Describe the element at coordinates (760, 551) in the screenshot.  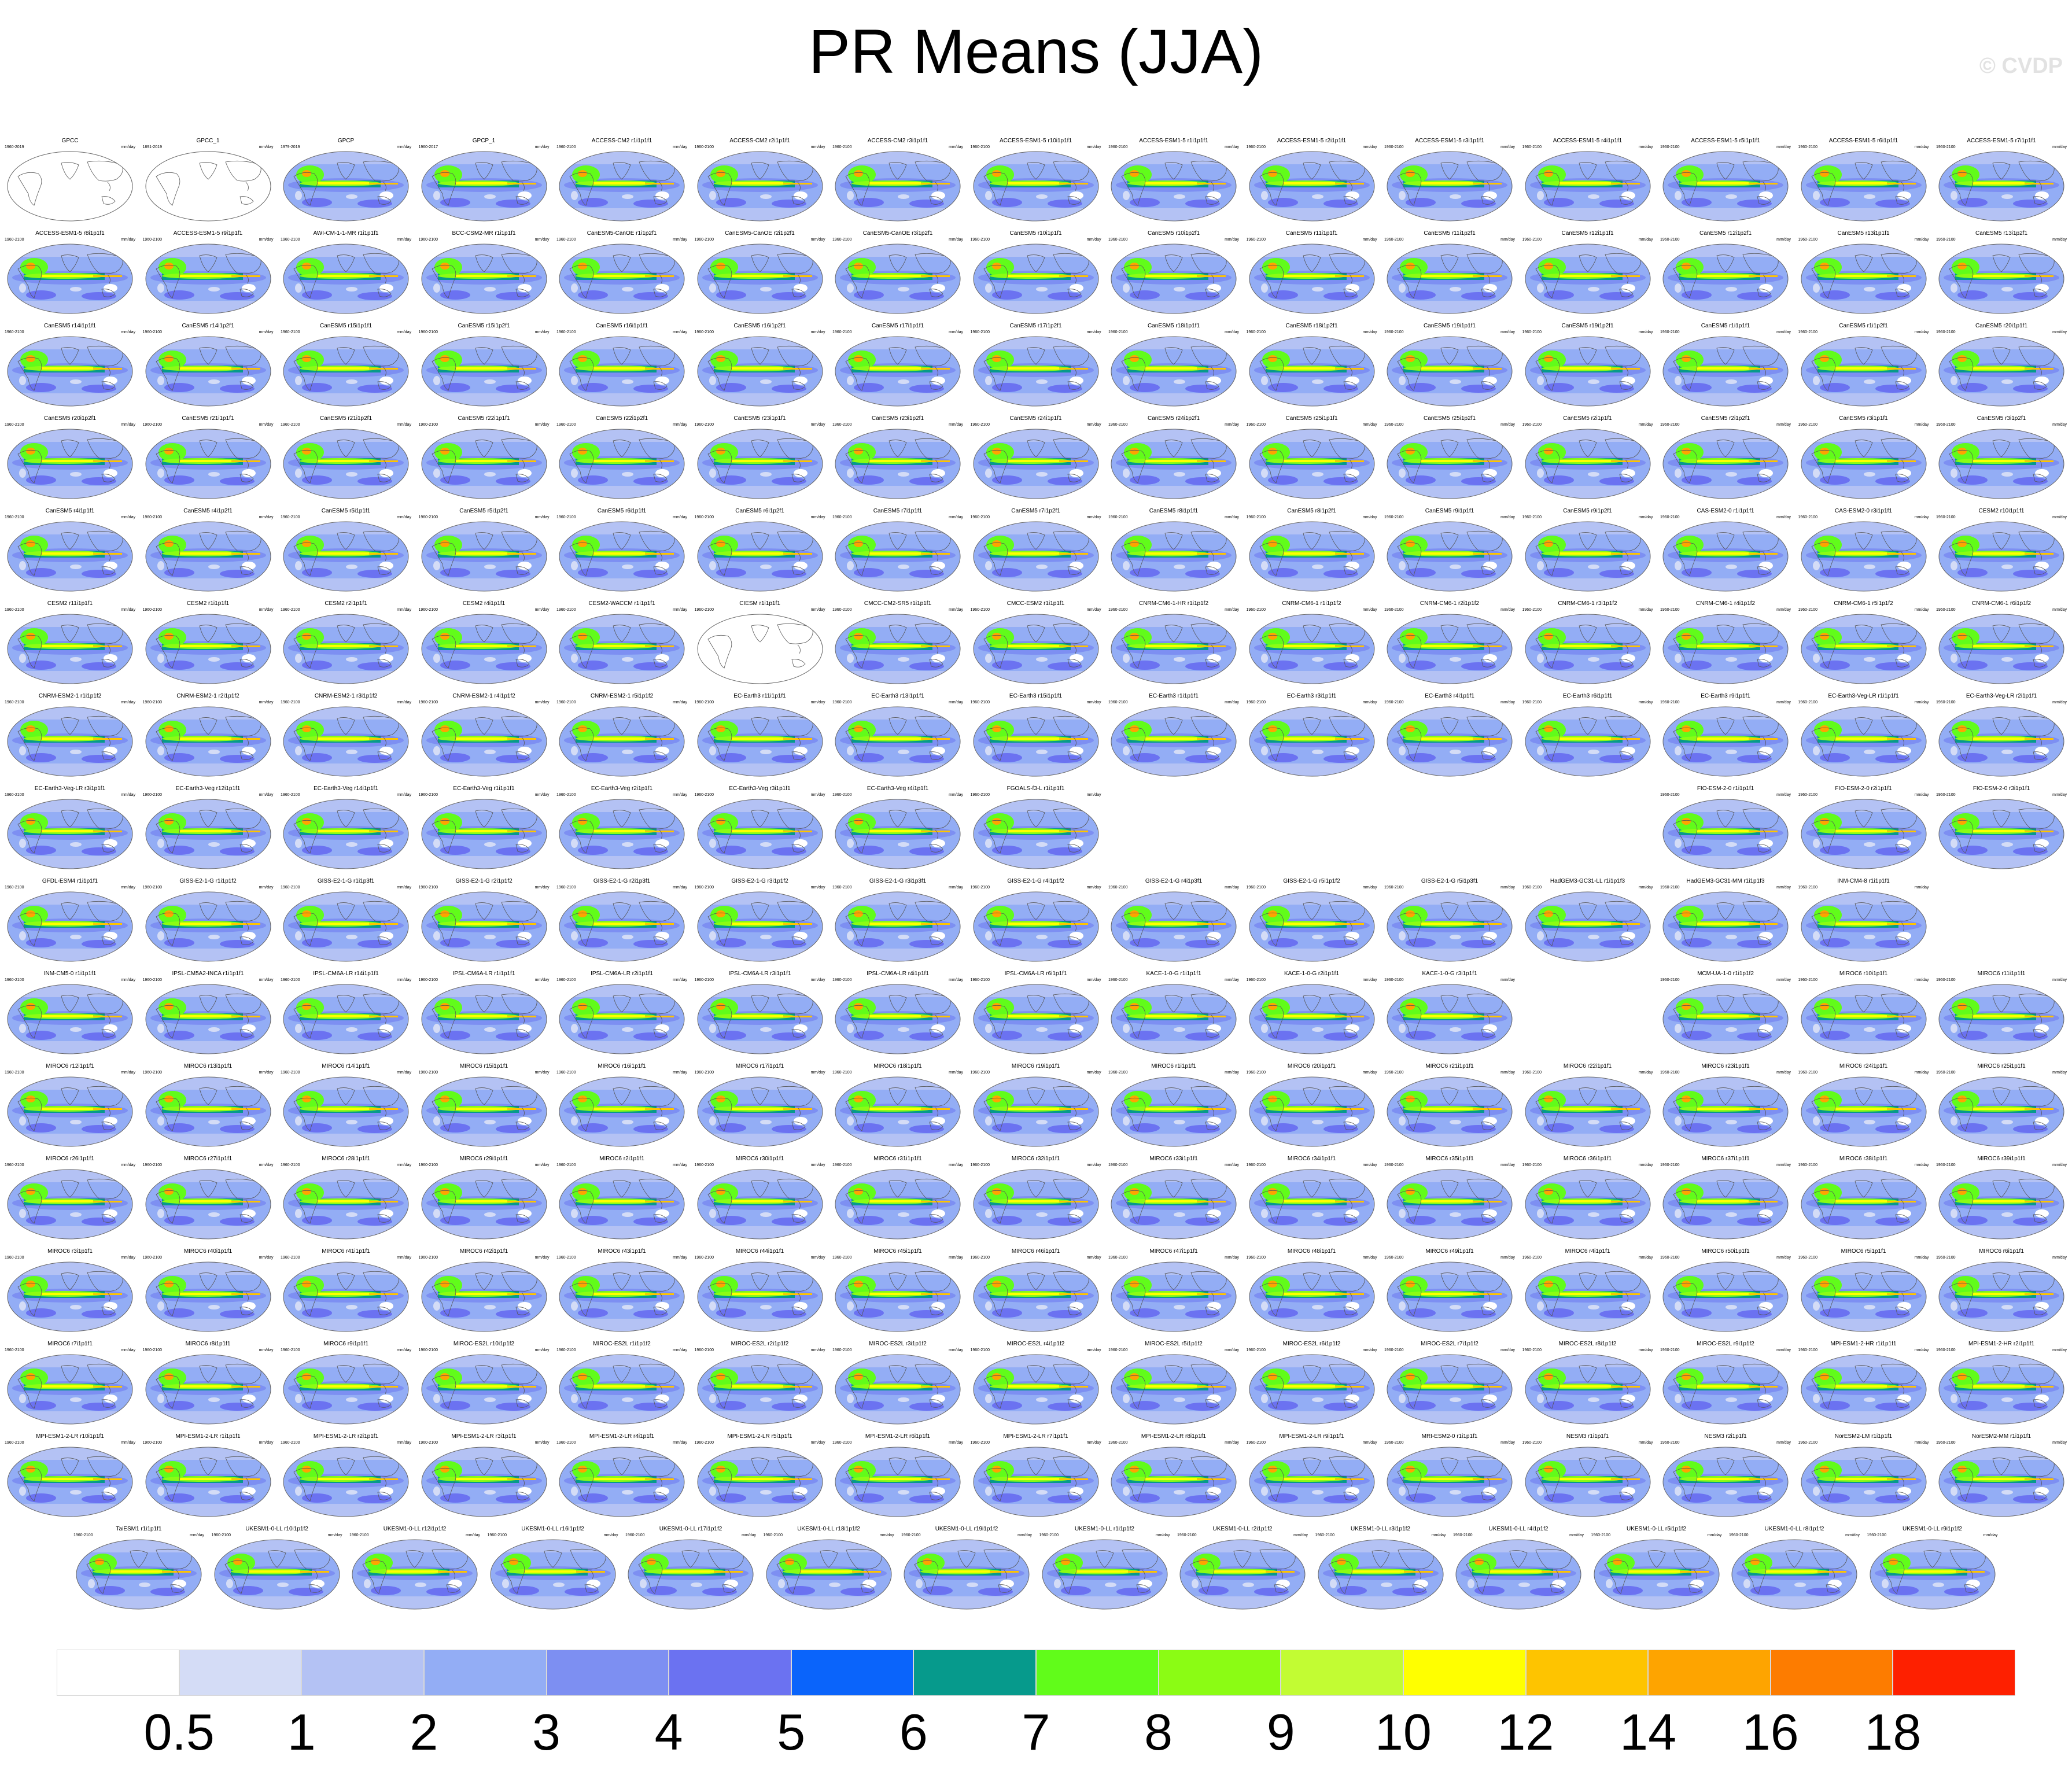
I see `map-panel: CanESM5 r6i1p2f1 1960-2100 mm/day` at that location.